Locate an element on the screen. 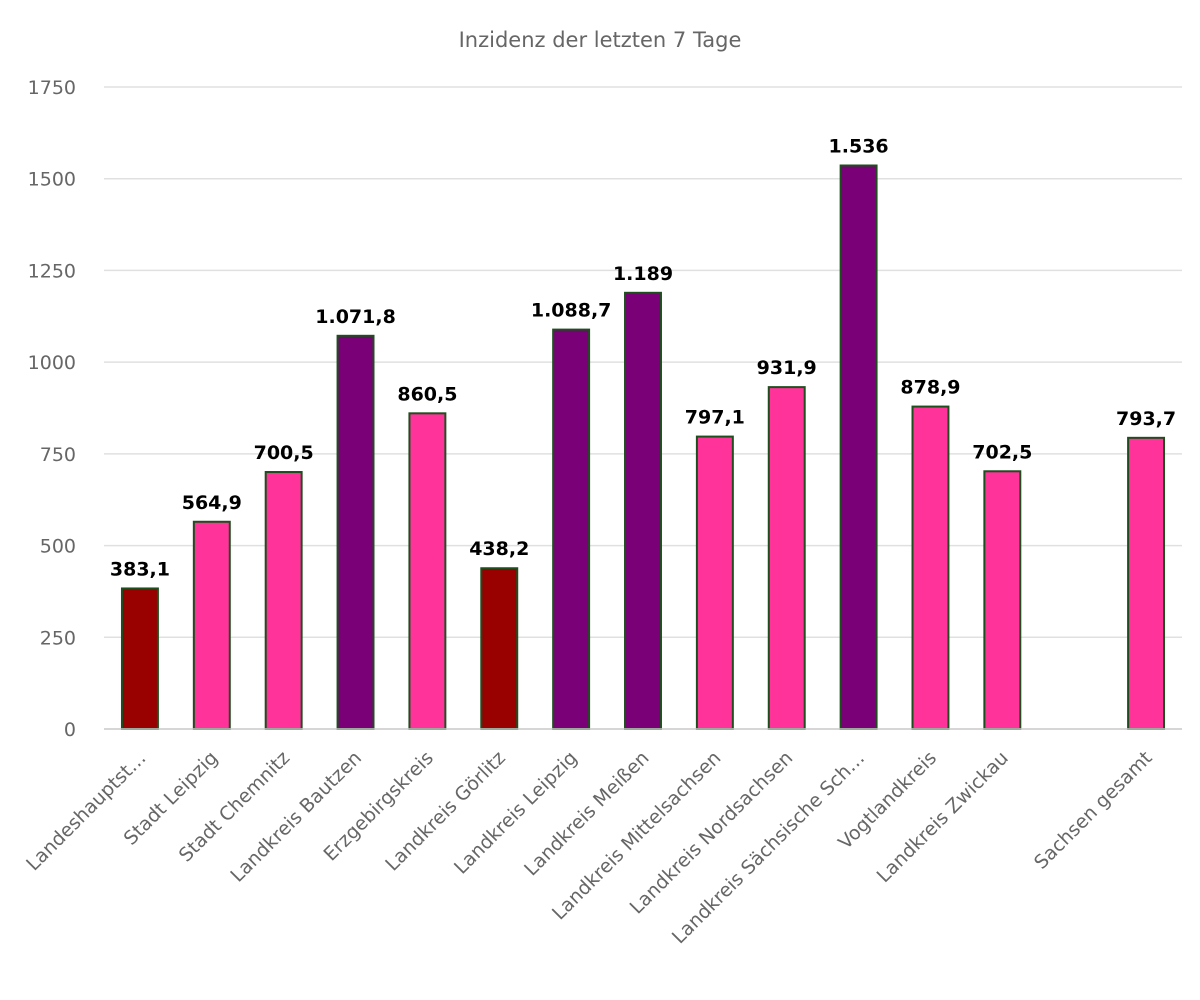 This screenshot has height=1000, width=1200. x-tick-label: Landkreis Meißen is located at coordinates (586, 813).